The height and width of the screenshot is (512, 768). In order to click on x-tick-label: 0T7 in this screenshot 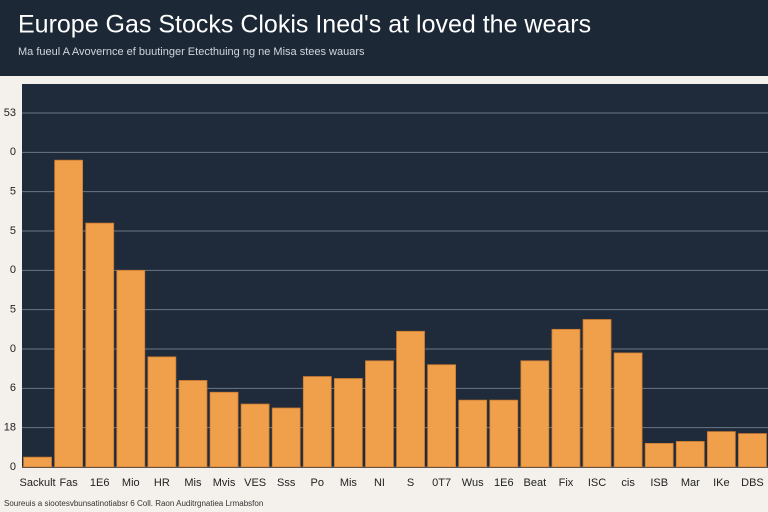, I will do `click(441, 483)`.